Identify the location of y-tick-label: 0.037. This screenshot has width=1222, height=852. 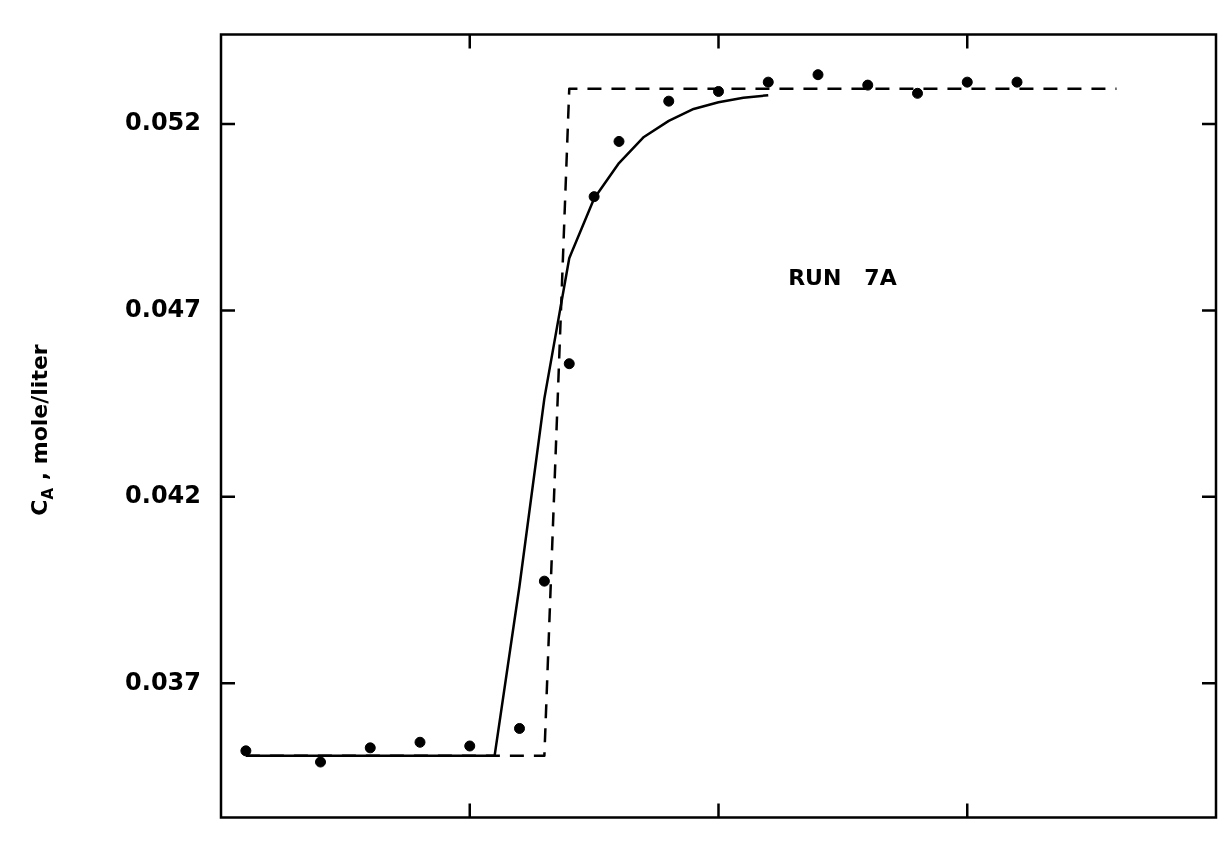
(163, 681).